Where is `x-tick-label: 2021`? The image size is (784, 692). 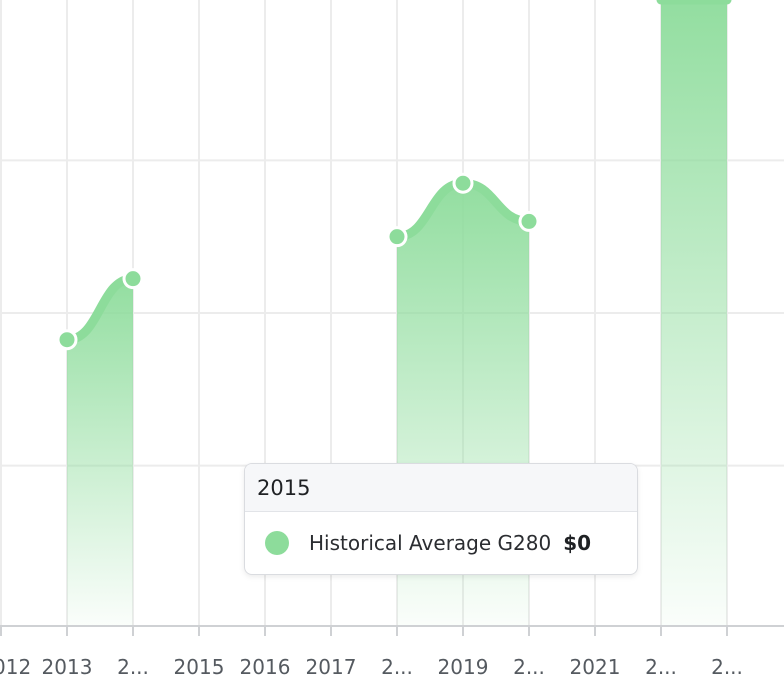 x-tick-label: 2021 is located at coordinates (595, 667).